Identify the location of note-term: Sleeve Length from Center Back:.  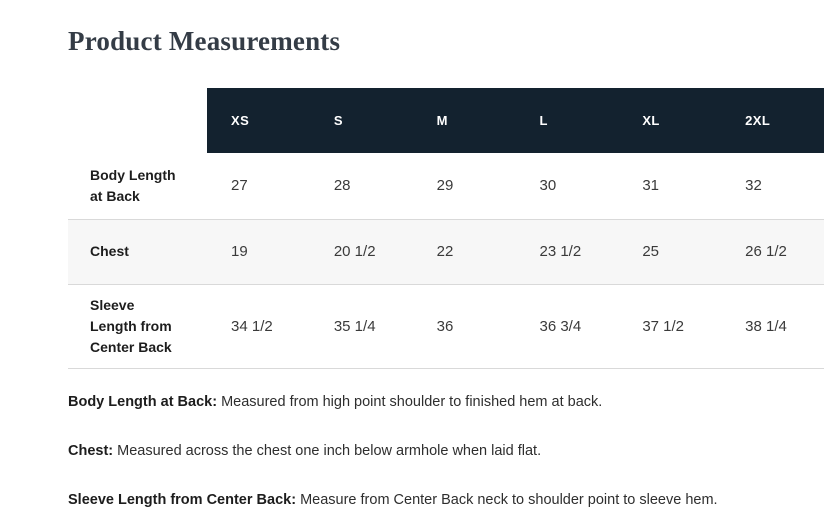
(182, 499).